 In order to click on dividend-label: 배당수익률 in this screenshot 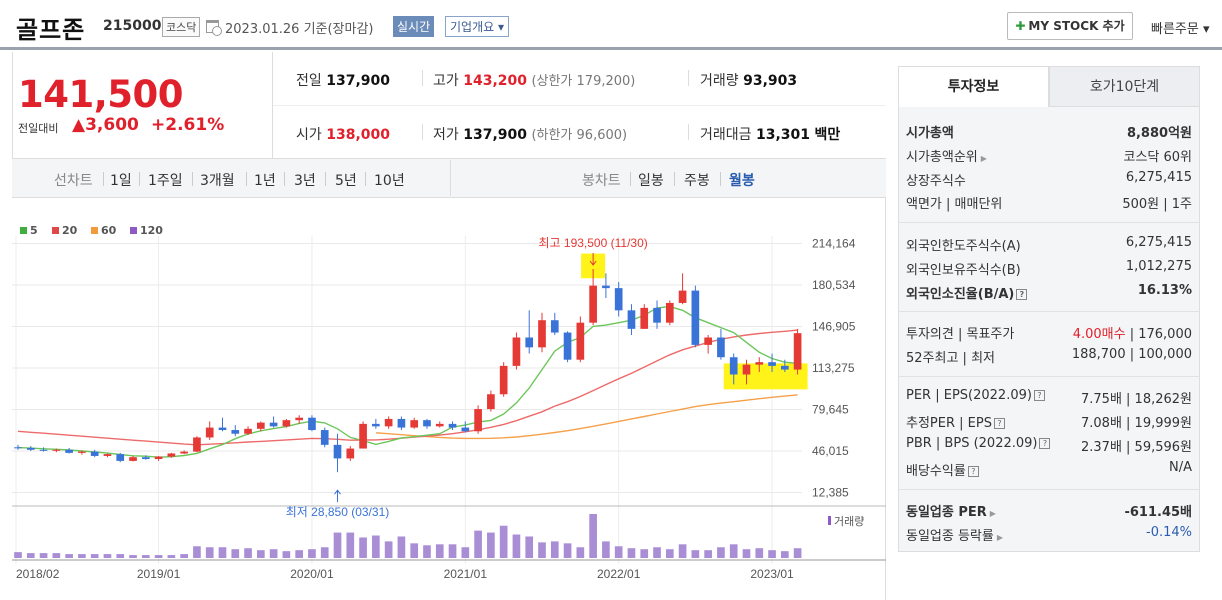, I will do `click(936, 471)`.